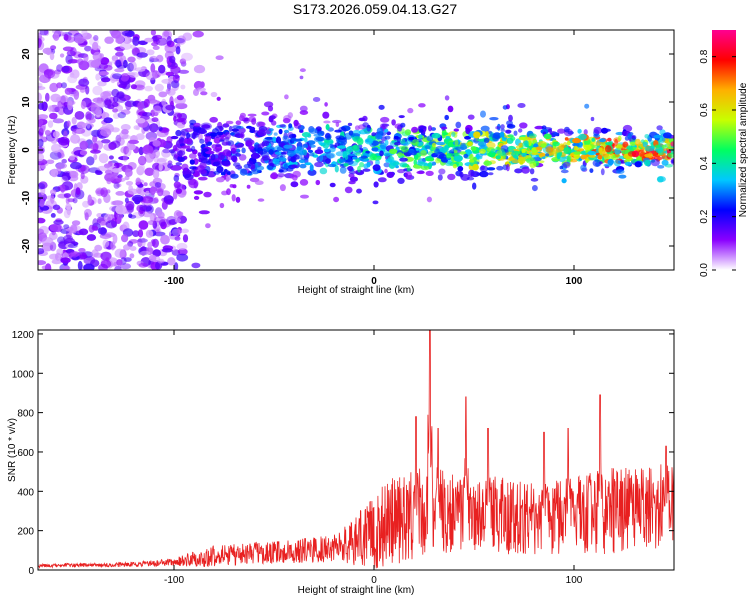  I want to click on spectrogram-y-tick-label: -20, so click(26, 245).